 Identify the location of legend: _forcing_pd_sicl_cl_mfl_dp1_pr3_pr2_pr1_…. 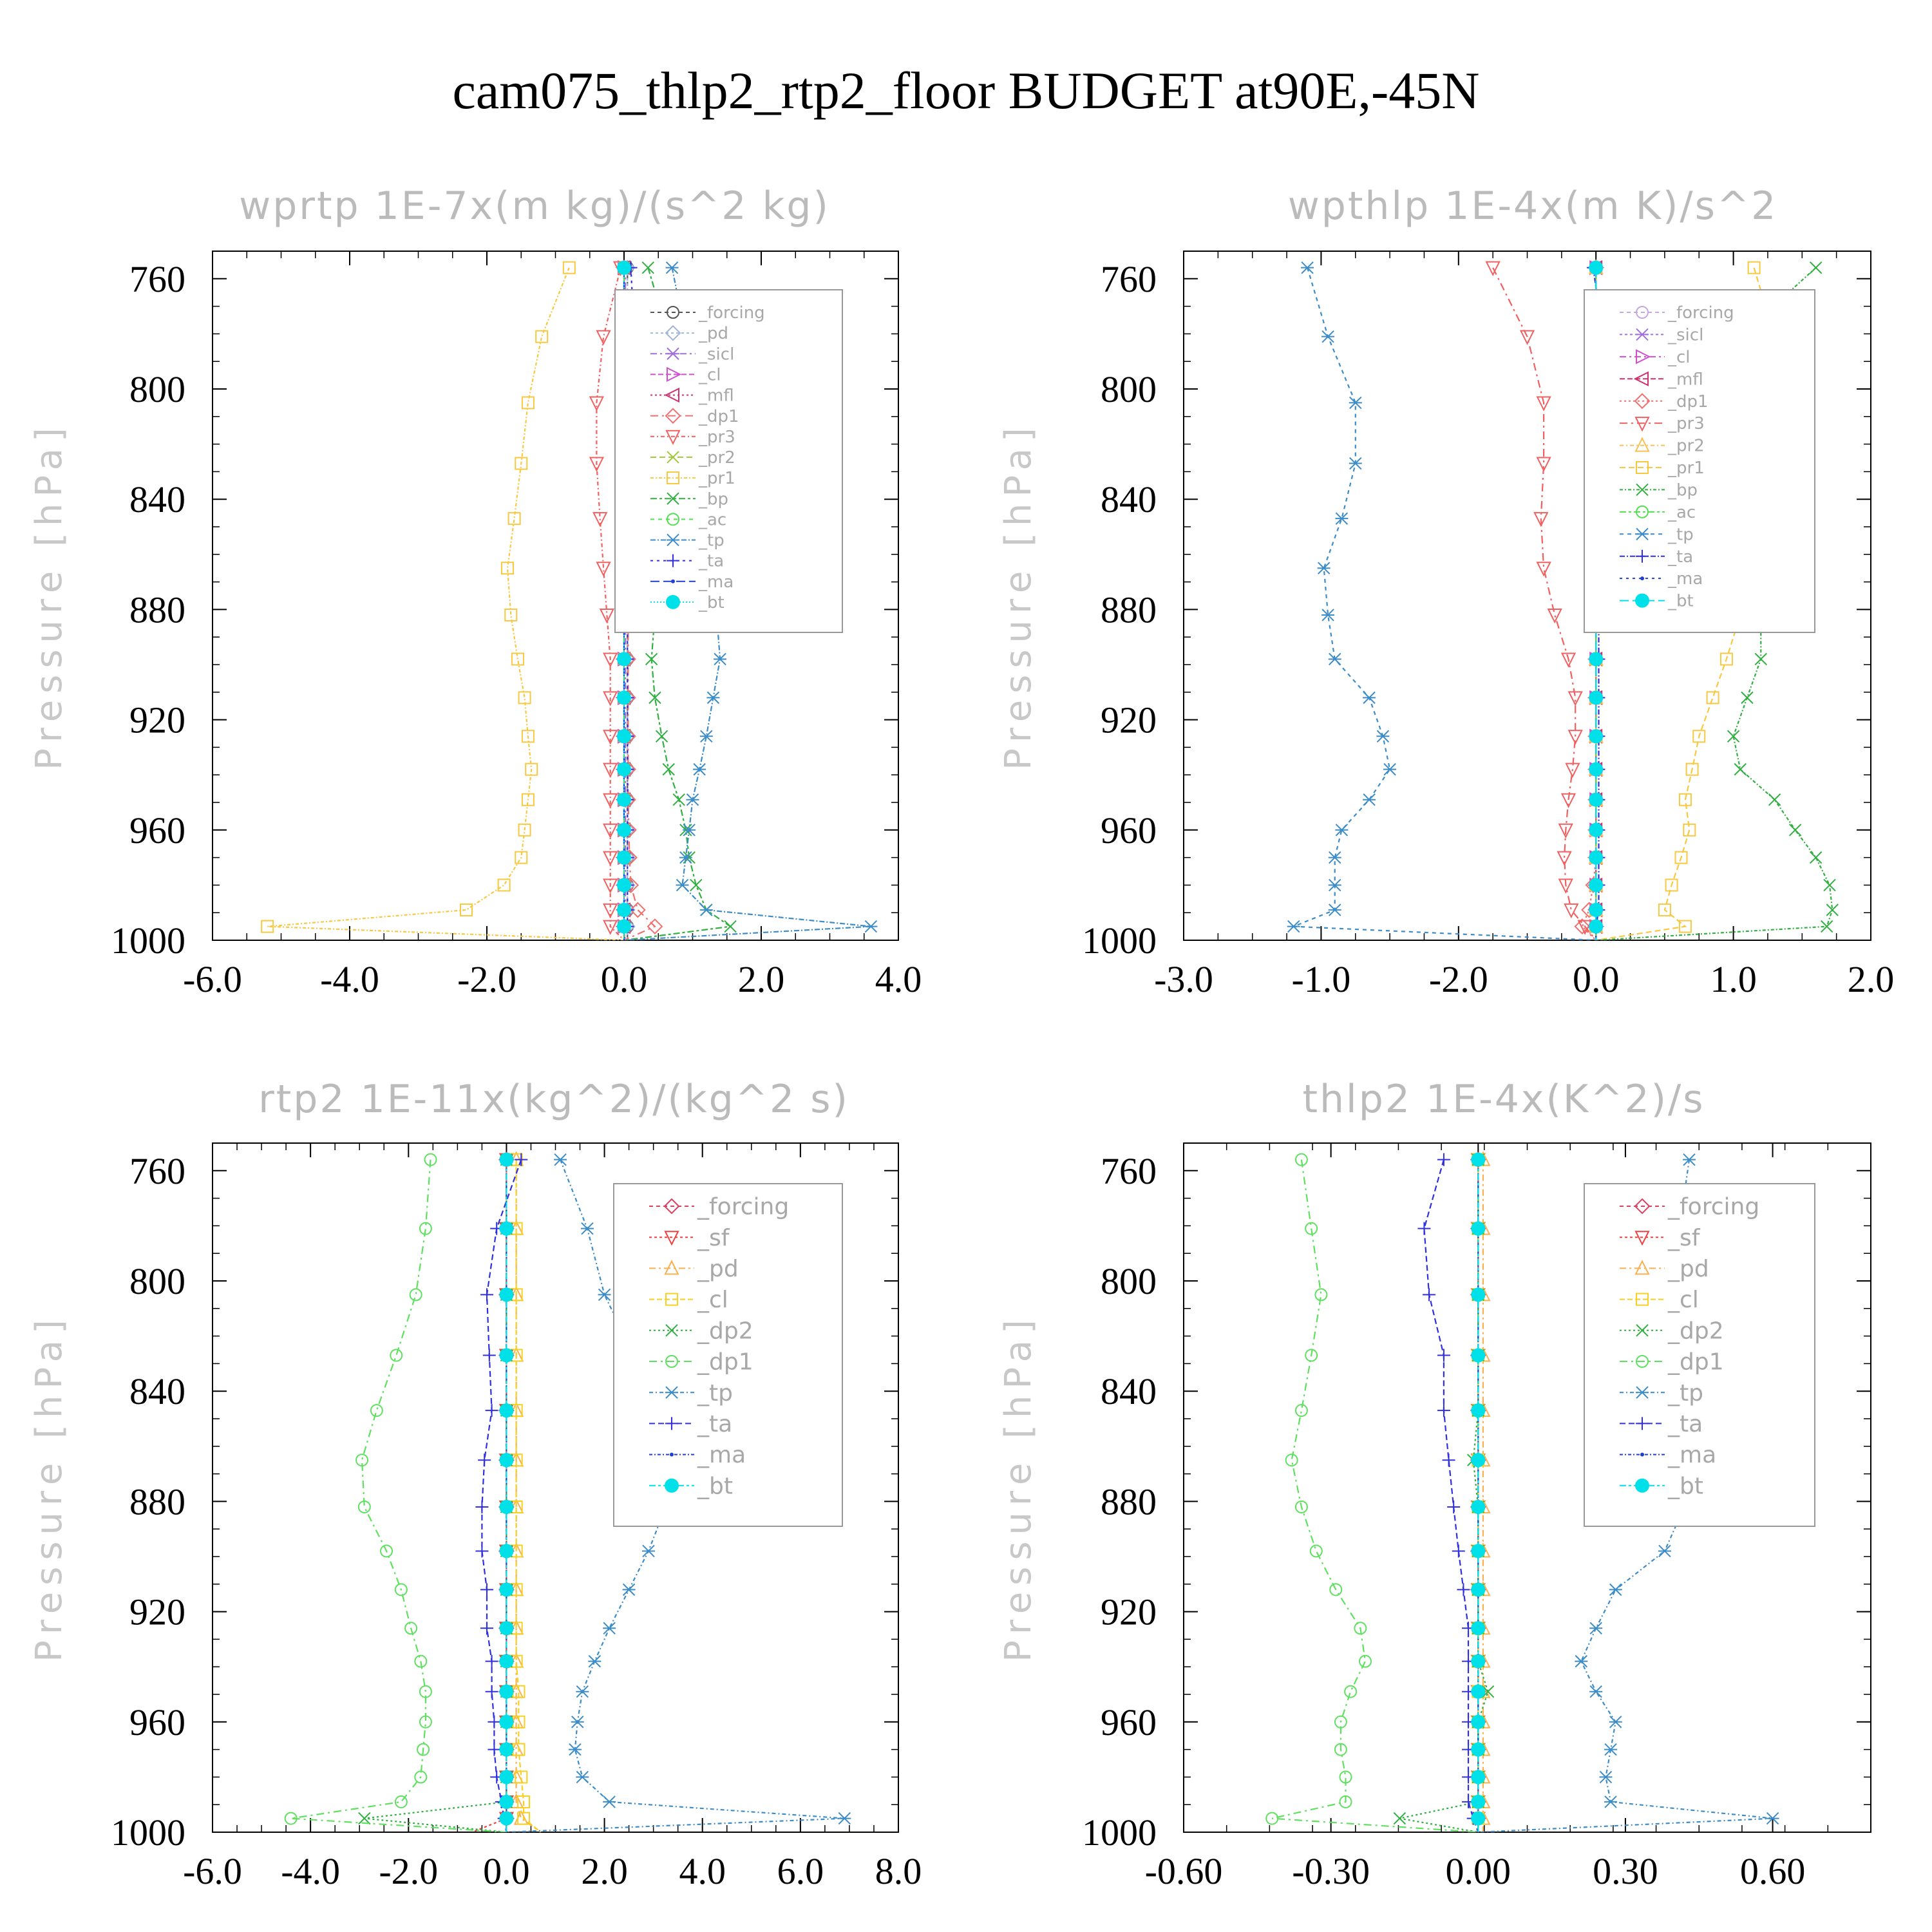
(728, 461).